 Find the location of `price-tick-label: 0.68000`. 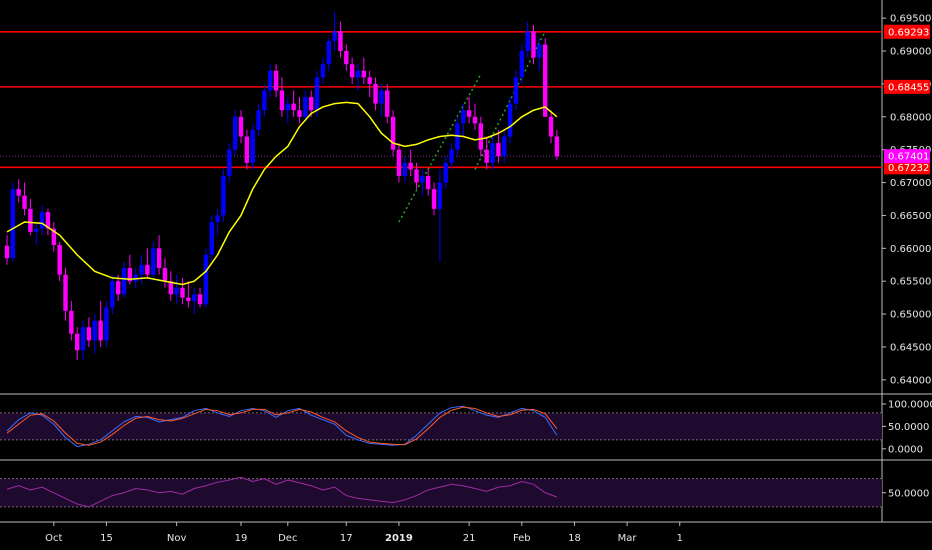

price-tick-label: 0.68000 is located at coordinates (910, 117).